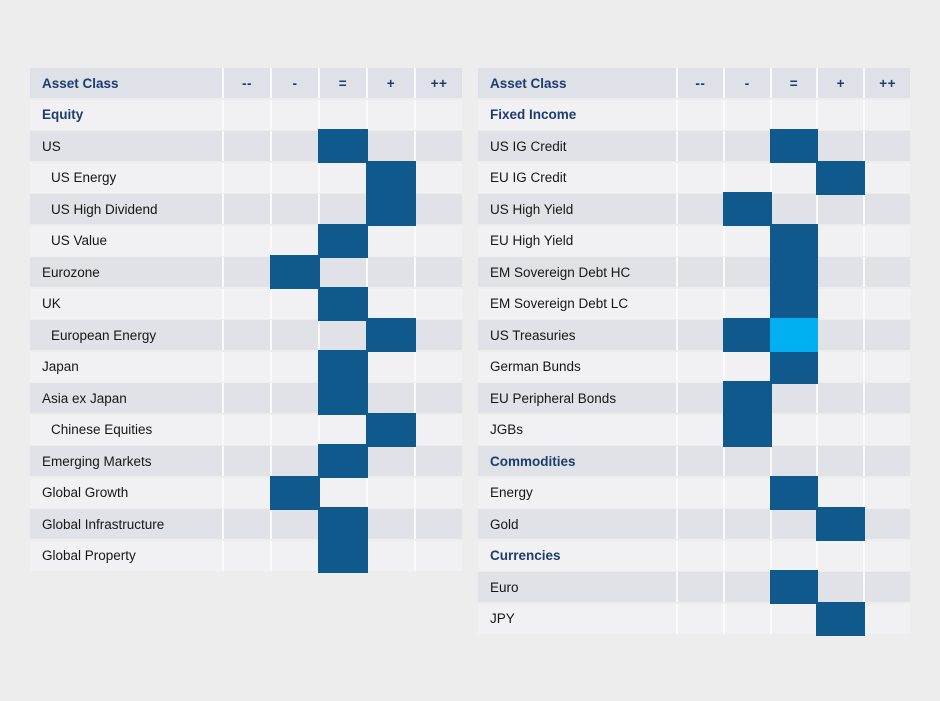 The width and height of the screenshot is (940, 701). I want to click on row-label: Japan, so click(126, 366).